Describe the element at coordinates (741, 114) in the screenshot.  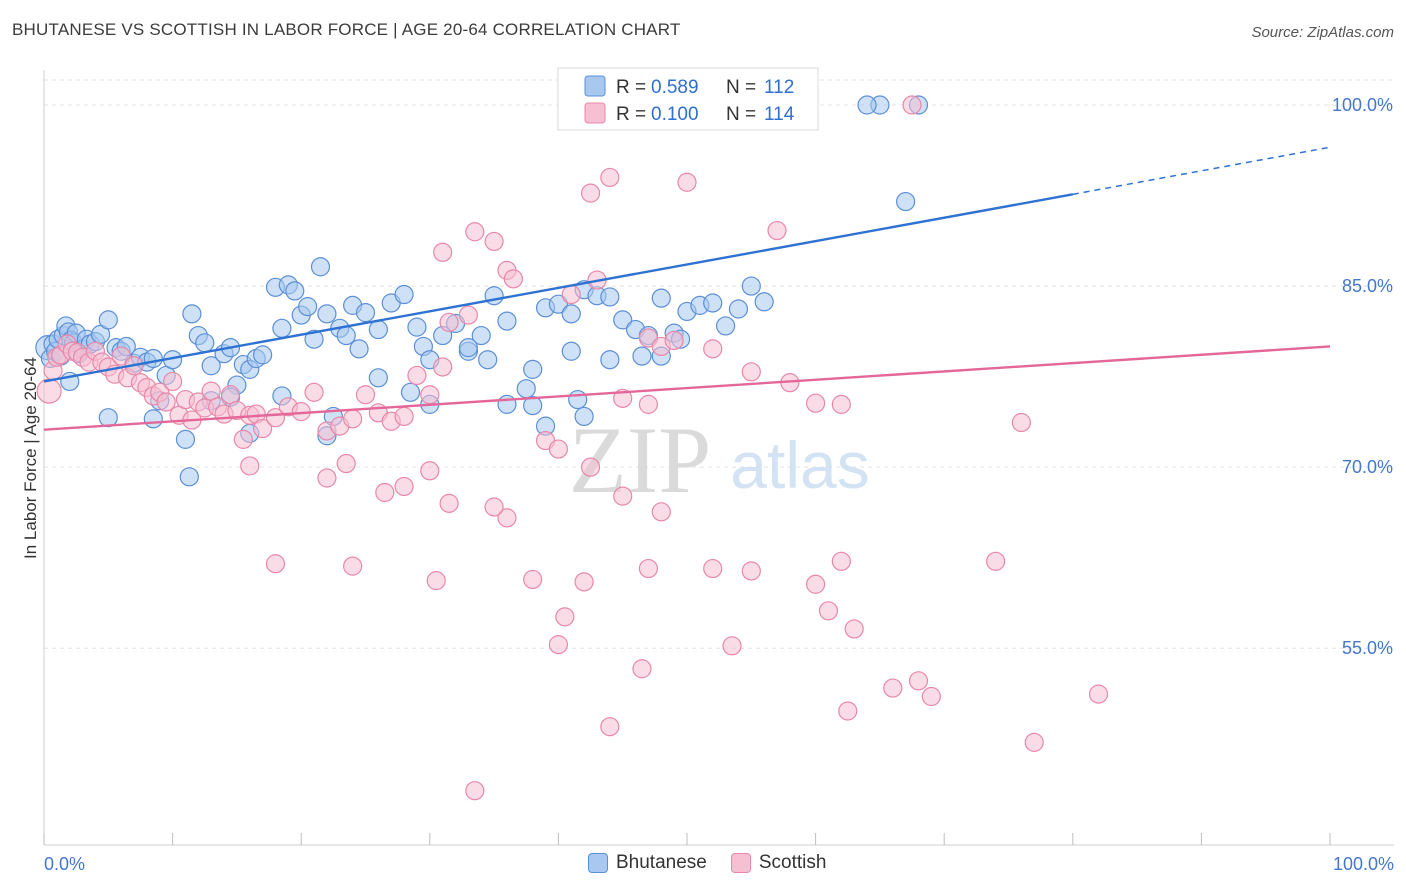
I see `legend-n-label-scottish: N =` at that location.